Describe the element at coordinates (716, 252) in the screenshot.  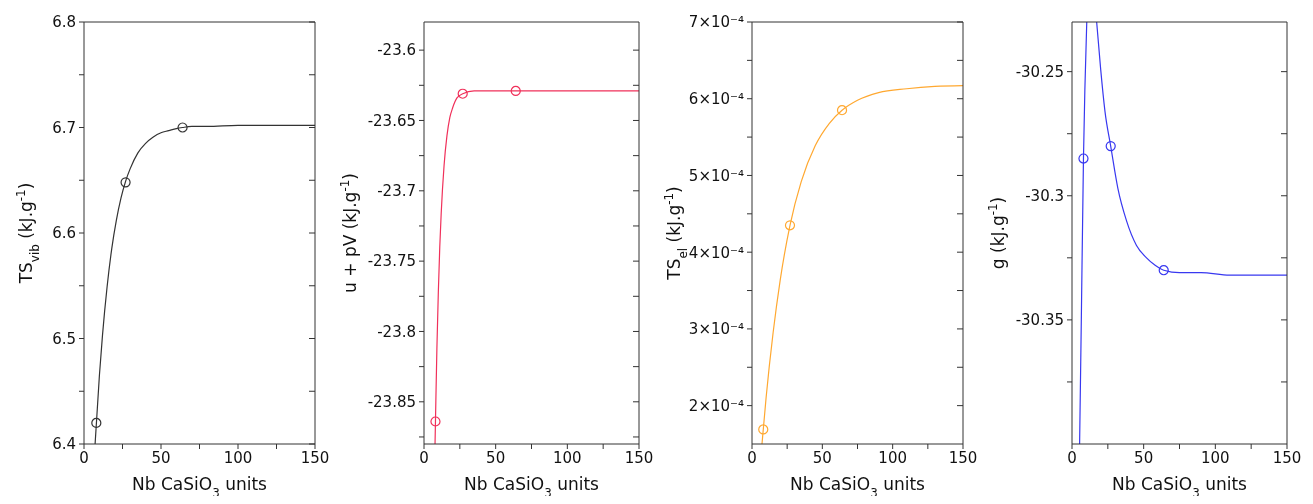
I see `y-tick-label: 4×10⁻⁴` at that location.